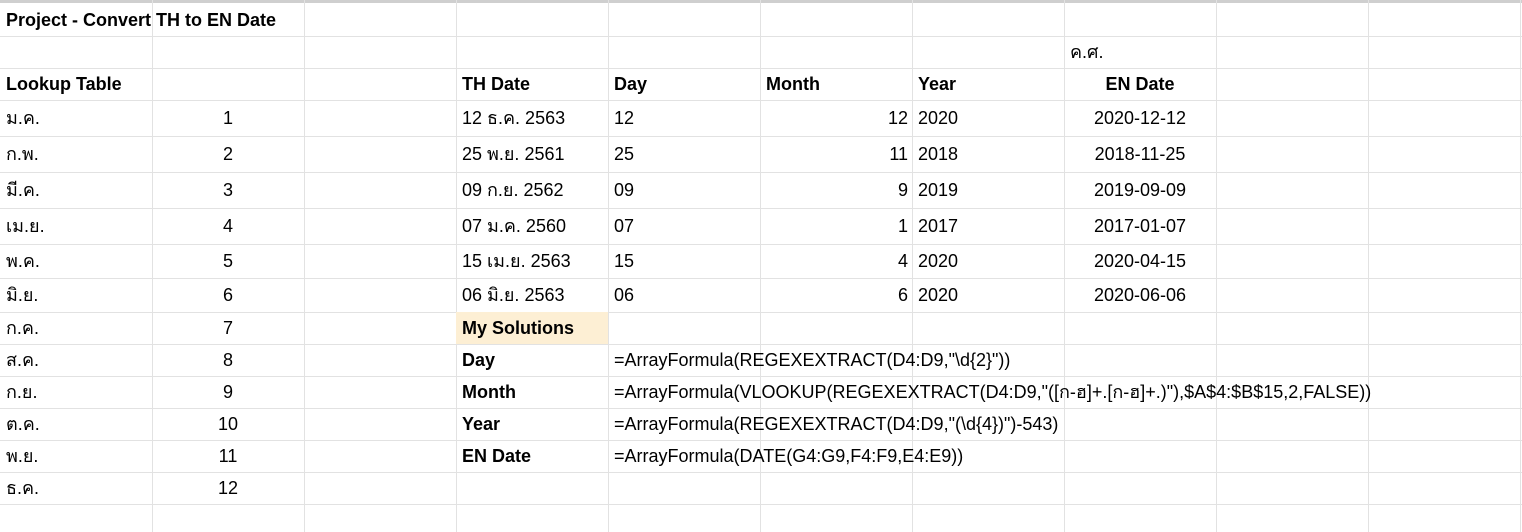 Image resolution: width=1522 pixels, height=532 pixels. I want to click on sheet-title: Project - Convert TH to EN Date, so click(141, 20).